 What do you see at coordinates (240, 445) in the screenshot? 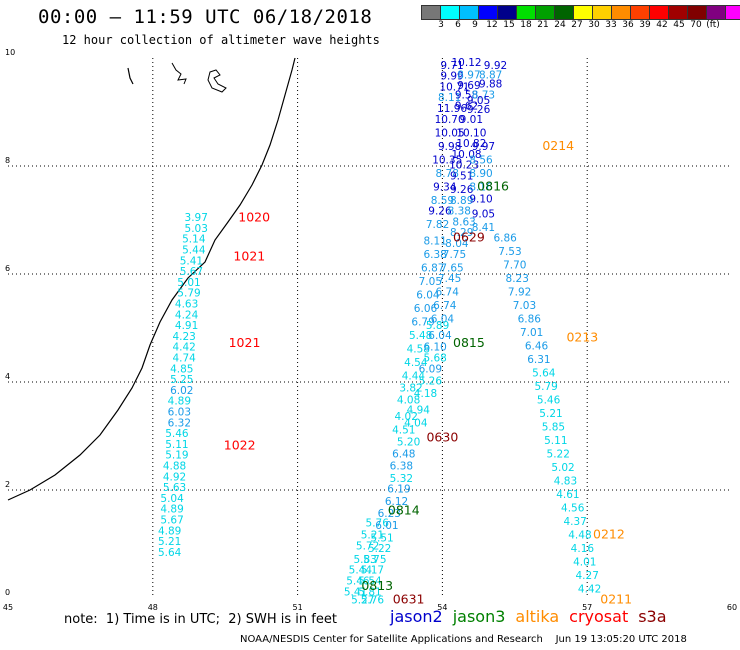
I see `pass-time-label-cryosat: 1022` at bounding box center [240, 445].